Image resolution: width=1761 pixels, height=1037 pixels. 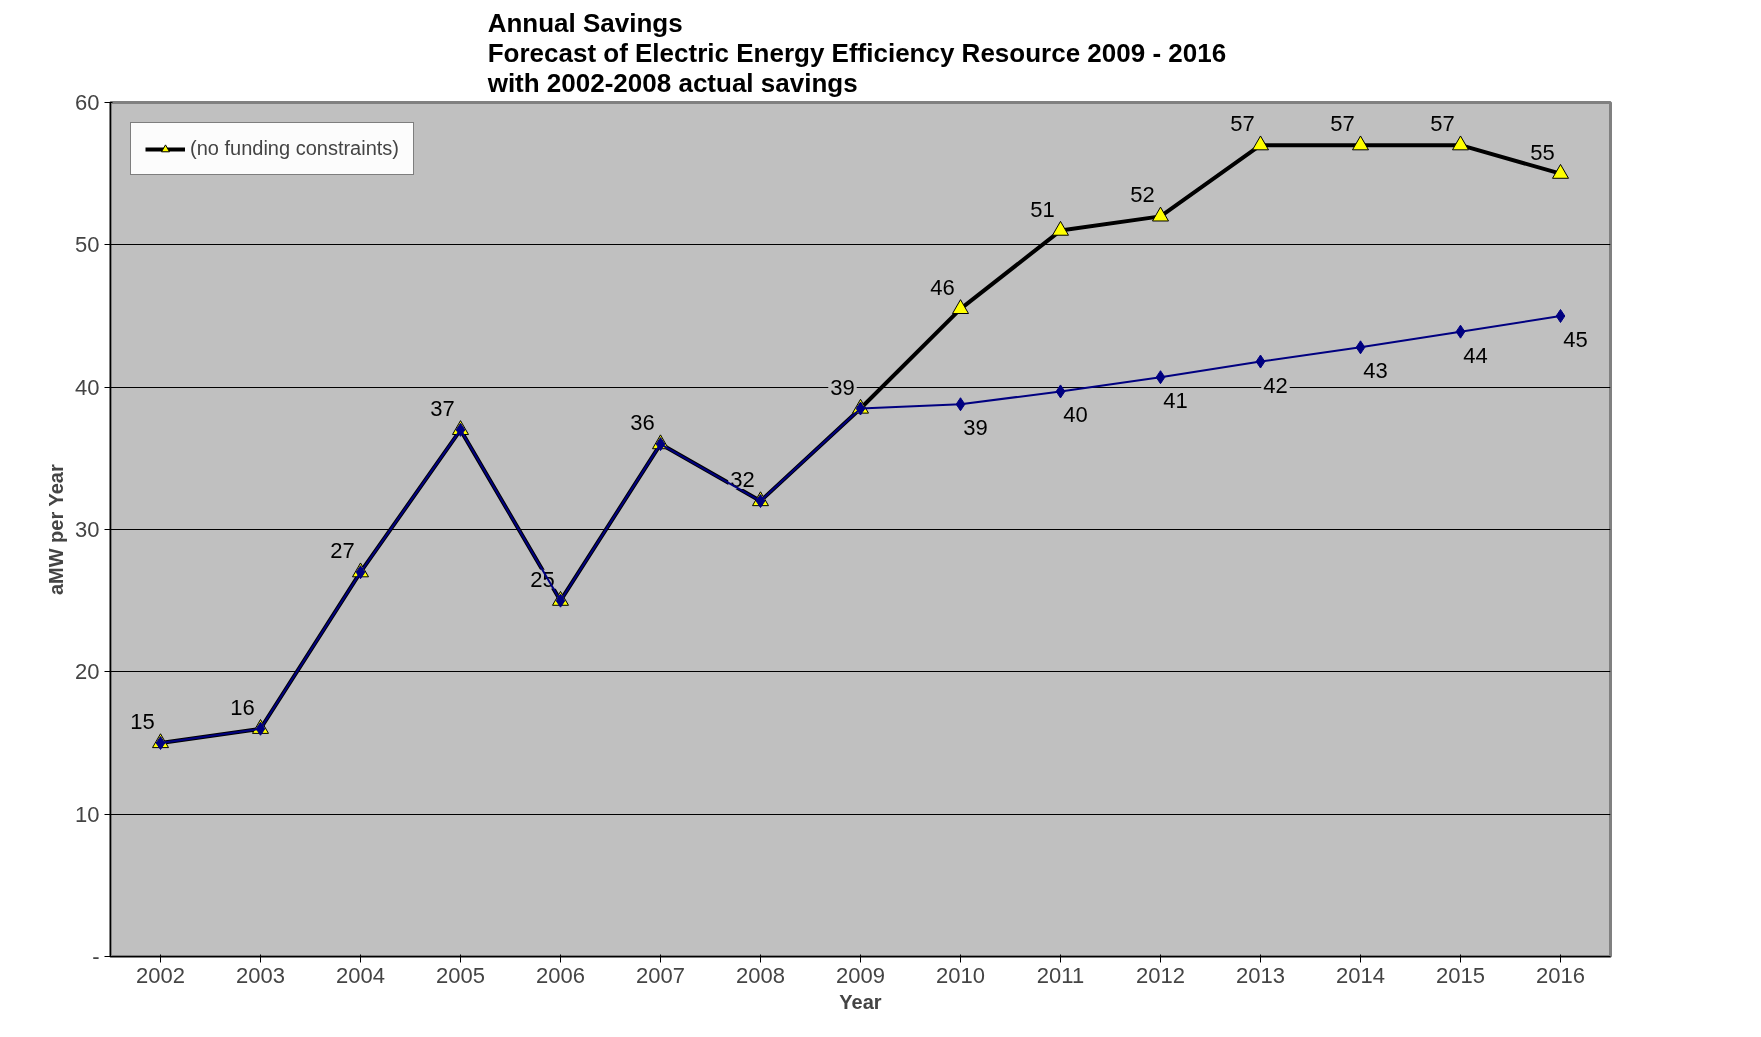 What do you see at coordinates (242, 707) in the screenshot?
I see `data-label: 16` at bounding box center [242, 707].